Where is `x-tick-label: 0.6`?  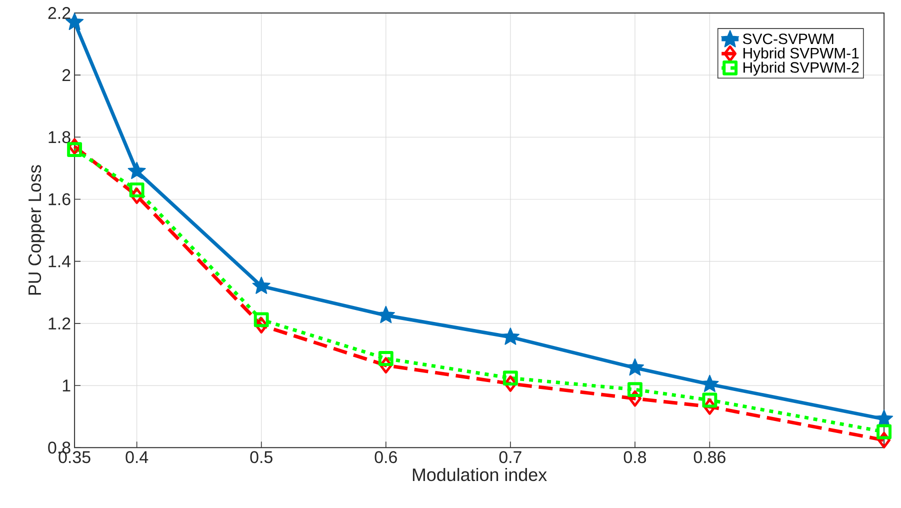
x-tick-label: 0.6 is located at coordinates (385, 456).